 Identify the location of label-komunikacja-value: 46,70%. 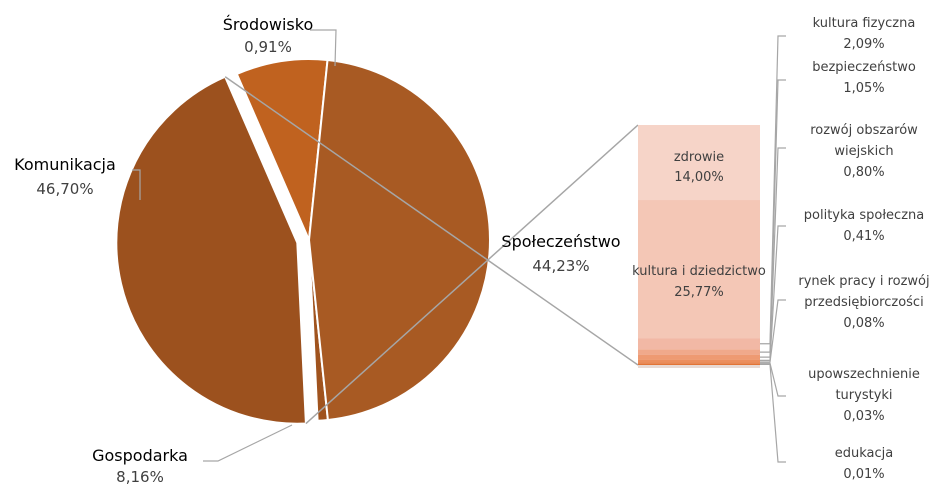
(64, 189).